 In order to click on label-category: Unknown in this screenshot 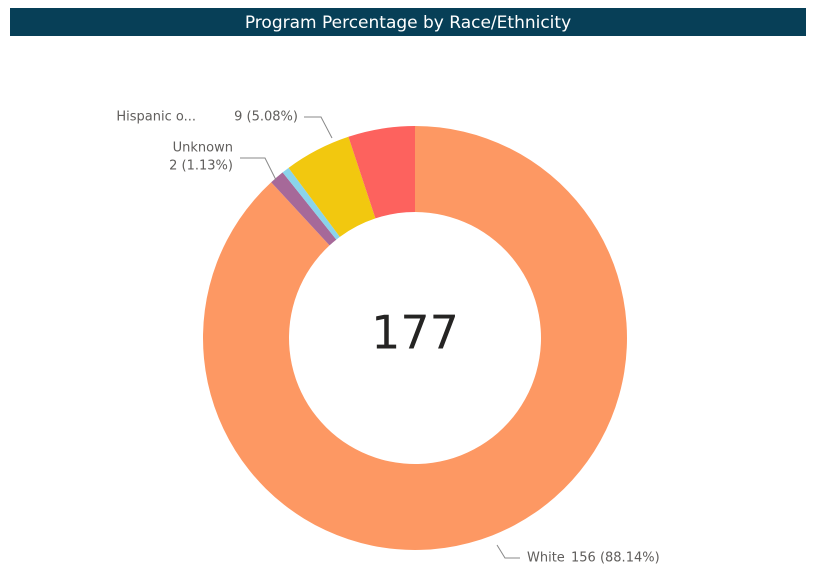, I will do `click(203, 148)`.